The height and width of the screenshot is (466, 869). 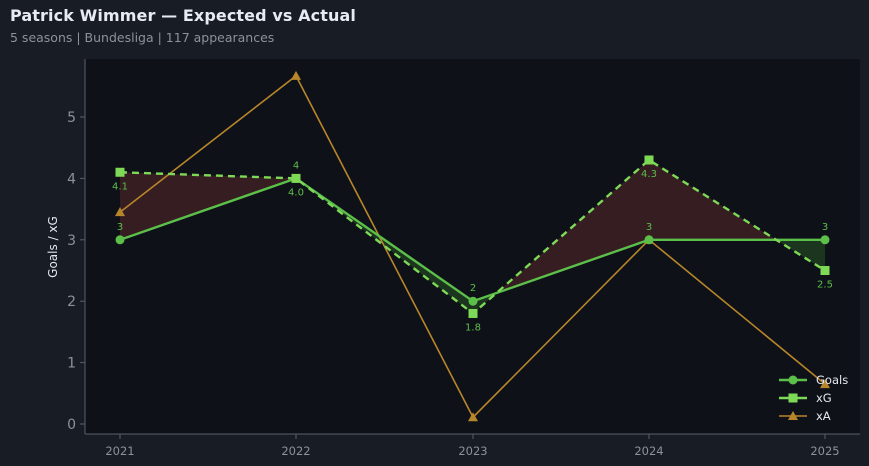 I want to click on y-tick-label: 3, so click(x=71, y=241).